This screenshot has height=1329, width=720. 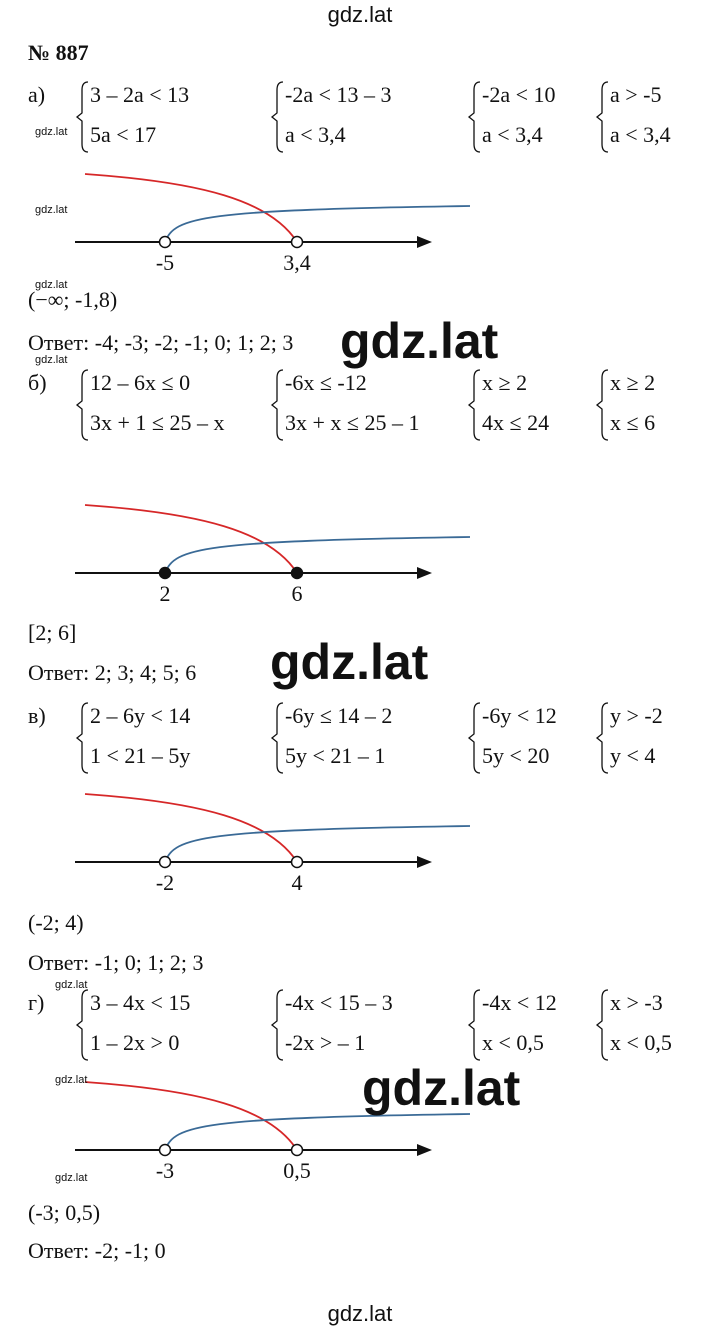 What do you see at coordinates (165, 1170) in the screenshot?
I see `point-label: -3` at bounding box center [165, 1170].